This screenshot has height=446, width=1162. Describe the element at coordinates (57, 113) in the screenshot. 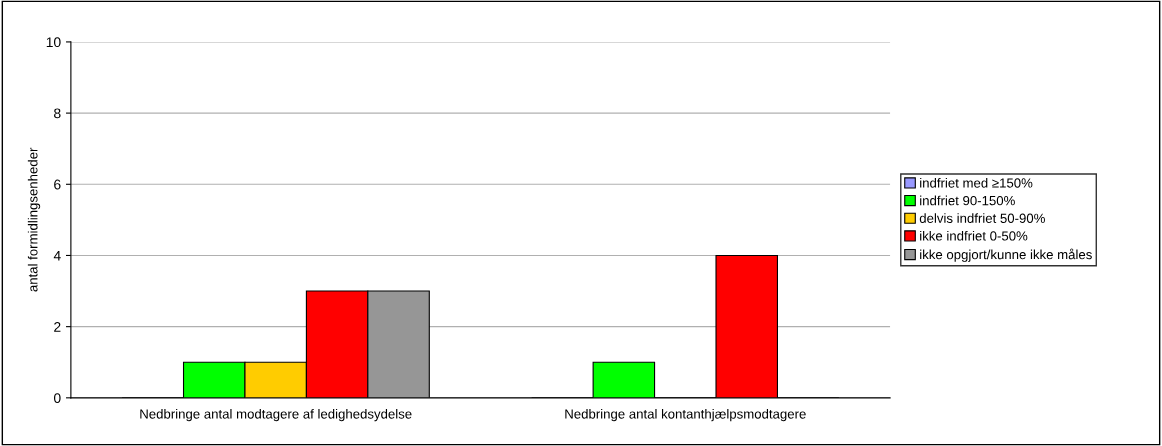

I see `y-tick-label: 8` at that location.